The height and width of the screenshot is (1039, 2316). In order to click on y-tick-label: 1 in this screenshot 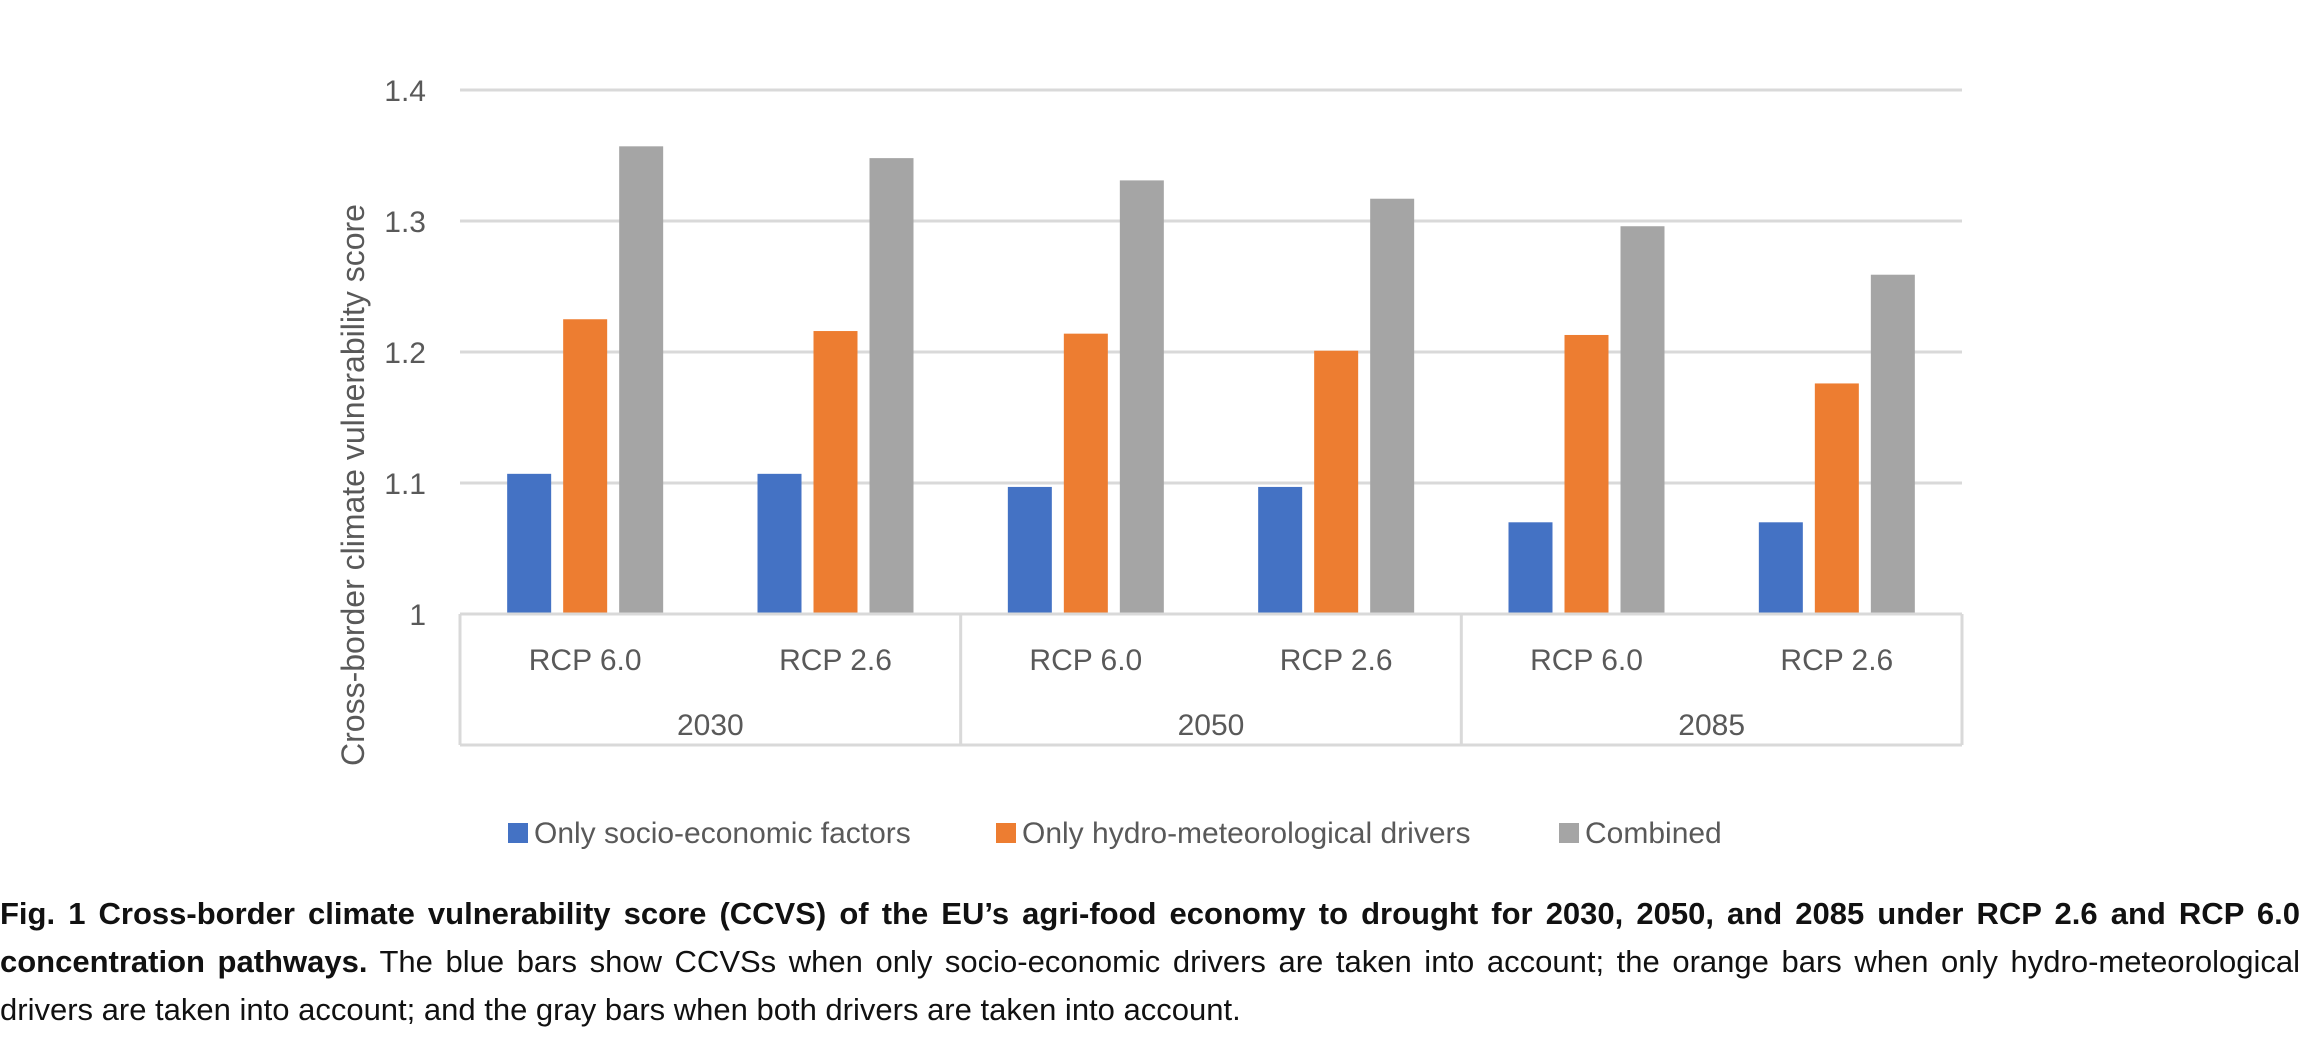, I will do `click(417, 615)`.